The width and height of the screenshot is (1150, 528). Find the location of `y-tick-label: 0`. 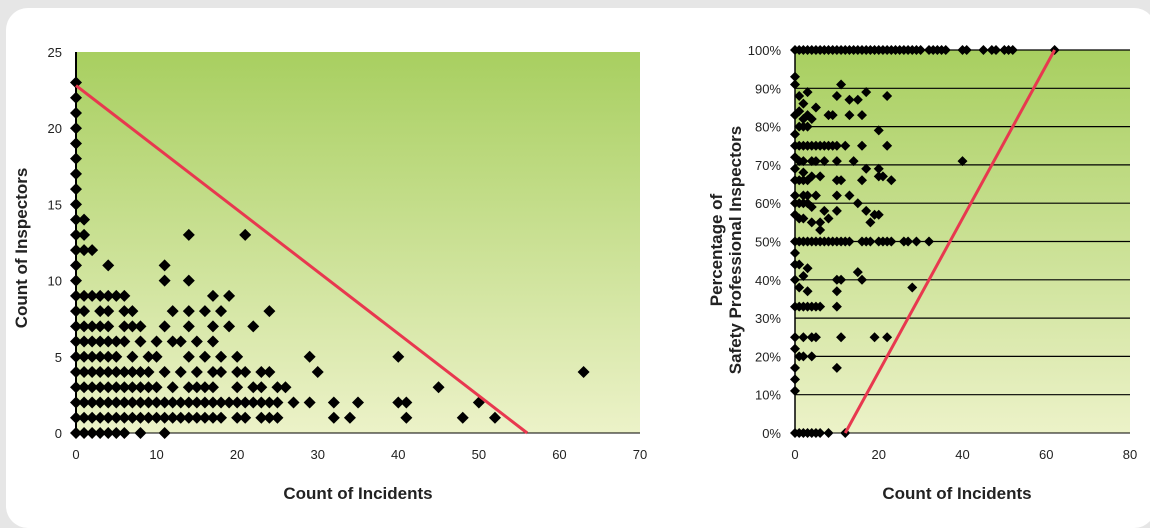

y-tick-label: 0 is located at coordinates (58, 433).